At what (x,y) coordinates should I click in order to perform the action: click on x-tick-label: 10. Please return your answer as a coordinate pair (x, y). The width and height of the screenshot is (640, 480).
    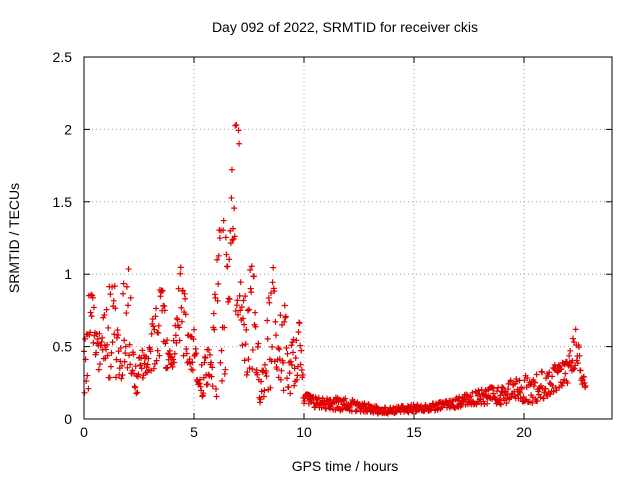
    Looking at the image, I should click on (304, 432).